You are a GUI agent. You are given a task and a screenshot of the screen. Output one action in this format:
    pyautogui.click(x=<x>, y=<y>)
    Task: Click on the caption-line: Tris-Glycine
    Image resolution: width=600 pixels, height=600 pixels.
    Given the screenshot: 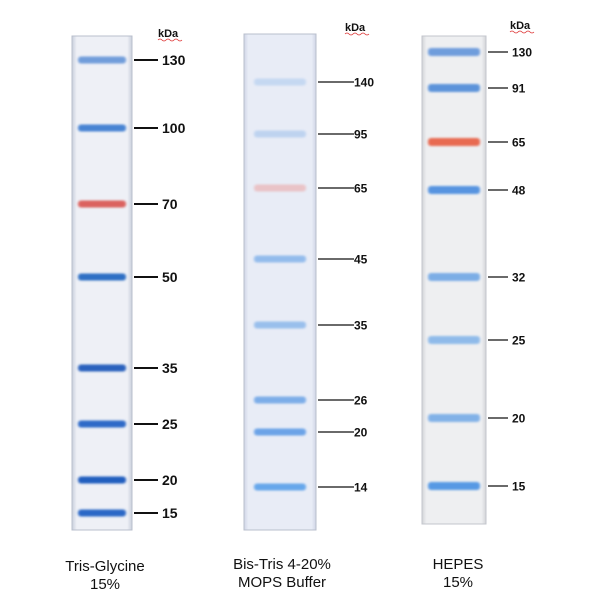 What is the action you would take?
    pyautogui.click(x=105, y=566)
    